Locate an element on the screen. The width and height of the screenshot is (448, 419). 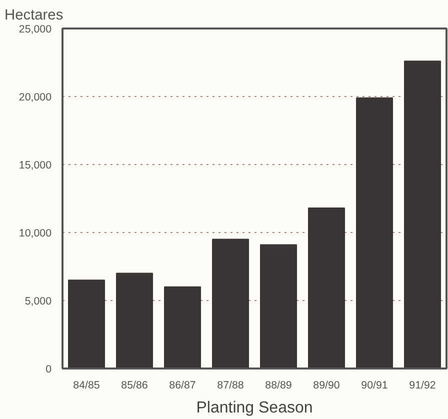
x-tick-label: 84/85 is located at coordinates (86, 386).